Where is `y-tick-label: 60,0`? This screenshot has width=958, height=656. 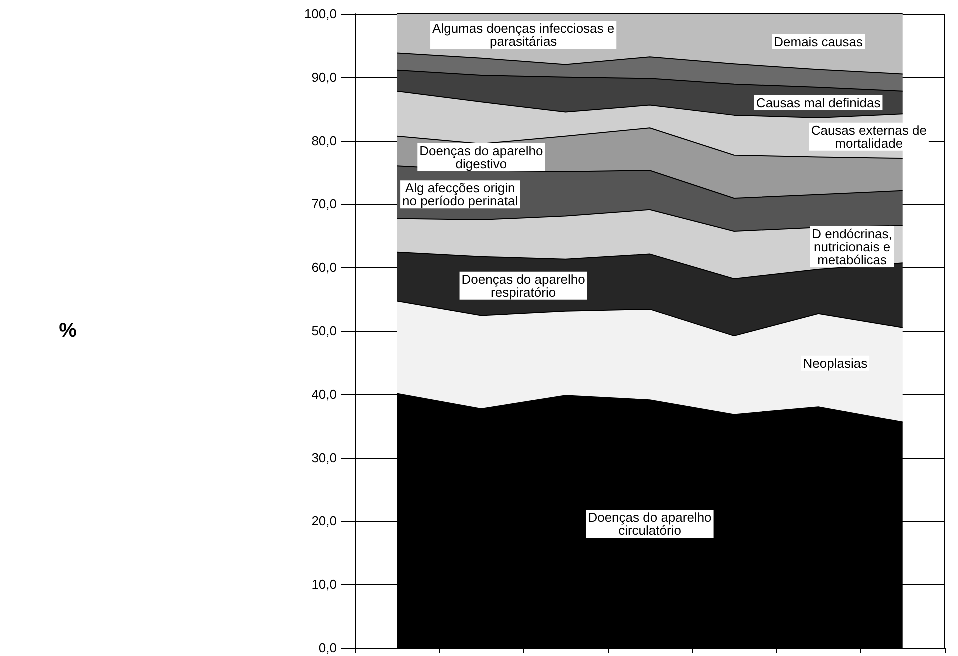
y-tick-label: 60,0 is located at coordinates (324, 268).